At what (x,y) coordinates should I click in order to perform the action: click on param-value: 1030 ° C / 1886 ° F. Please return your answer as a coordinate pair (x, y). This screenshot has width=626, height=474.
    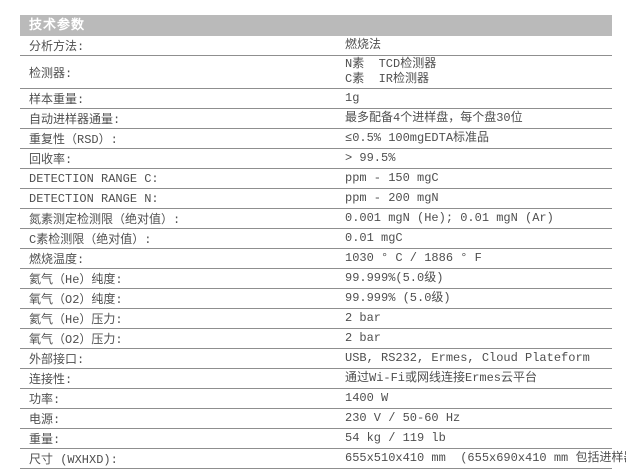
    Looking at the image, I should click on (478, 258).